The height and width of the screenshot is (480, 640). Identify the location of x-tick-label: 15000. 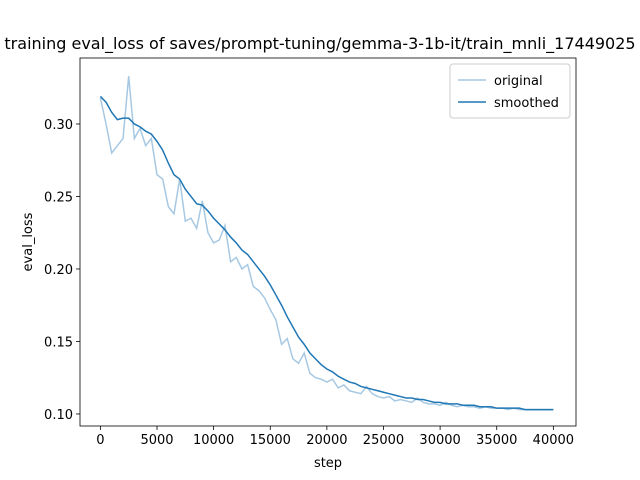
(270, 440).